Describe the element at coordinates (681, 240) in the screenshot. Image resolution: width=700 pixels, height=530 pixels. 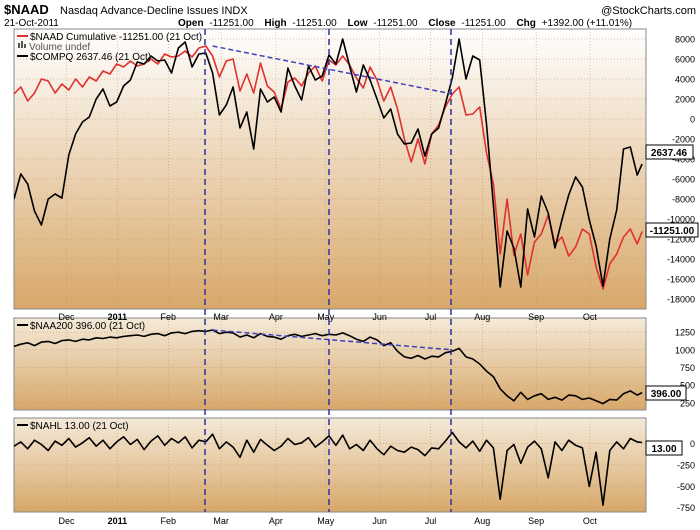
I see `y-tick-label: -12000` at that location.